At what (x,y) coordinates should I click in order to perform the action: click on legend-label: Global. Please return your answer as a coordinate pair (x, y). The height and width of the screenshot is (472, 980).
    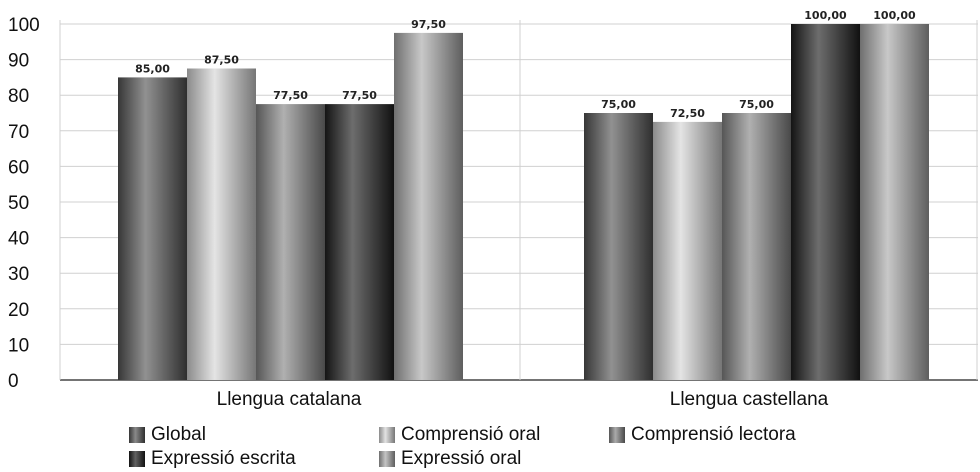
    Looking at the image, I should click on (178, 434).